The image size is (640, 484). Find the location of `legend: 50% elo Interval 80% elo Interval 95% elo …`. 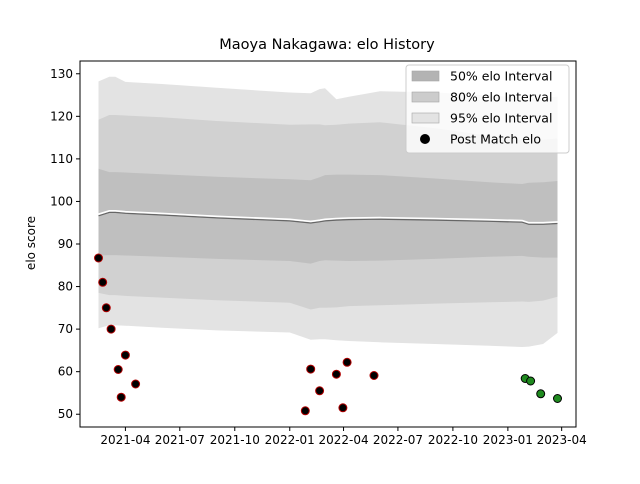

legend: 50% elo Interval 80% elo Interval 95% elo … is located at coordinates (487, 109).